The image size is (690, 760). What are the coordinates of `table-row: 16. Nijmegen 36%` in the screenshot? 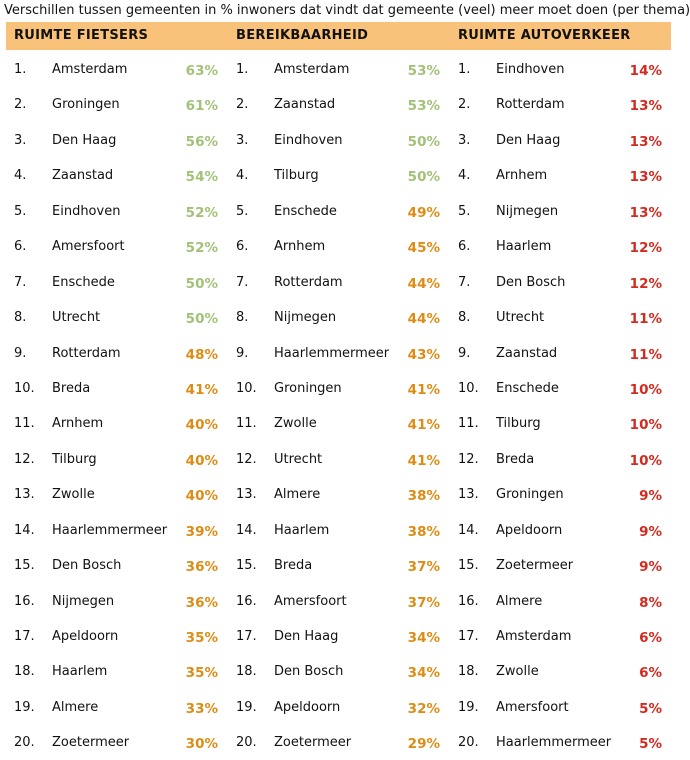 It's located at (116, 600).